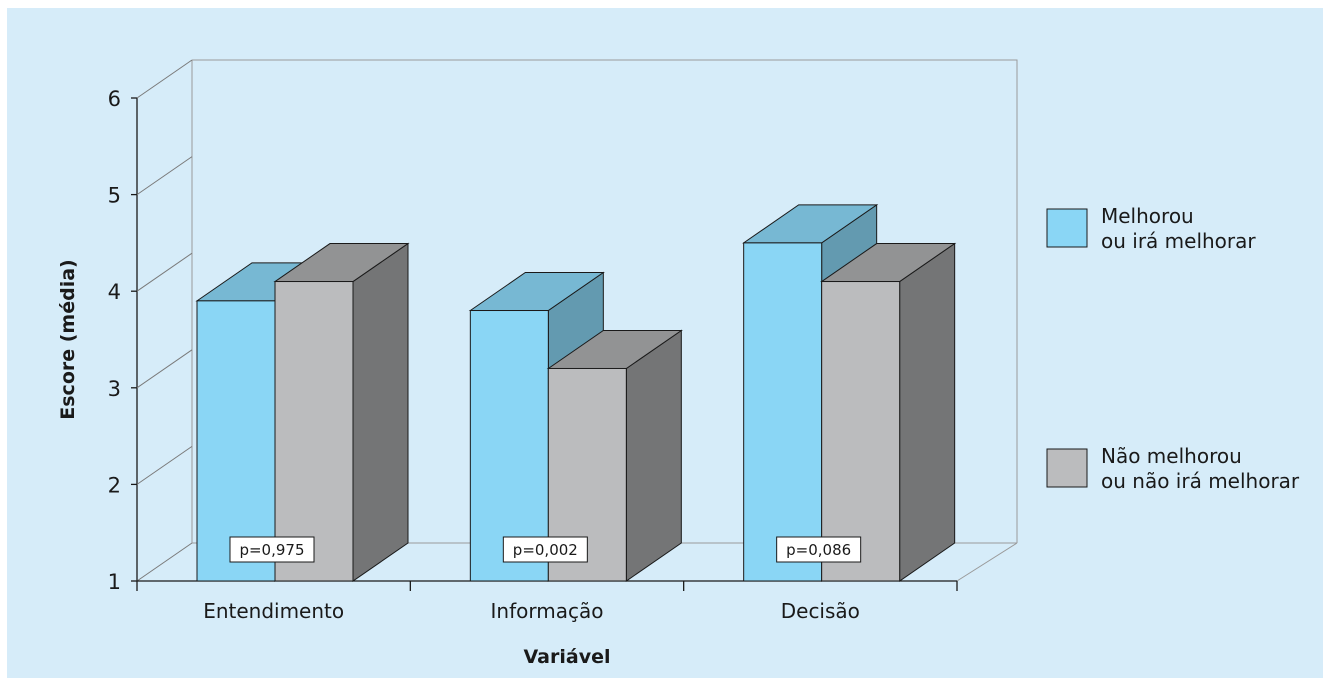  What do you see at coordinates (567, 657) in the screenshot?
I see `x-axis-title: Variável` at bounding box center [567, 657].